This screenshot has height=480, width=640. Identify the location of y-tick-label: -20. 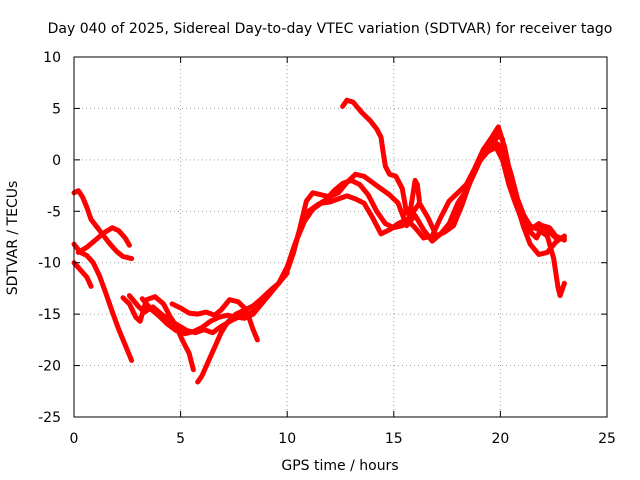
(49, 367).